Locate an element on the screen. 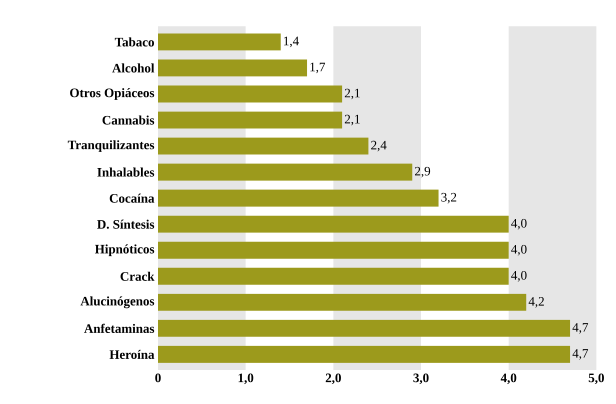 Image resolution: width=616 pixels, height=404 pixels. data-label: 2,9 is located at coordinates (422, 172).